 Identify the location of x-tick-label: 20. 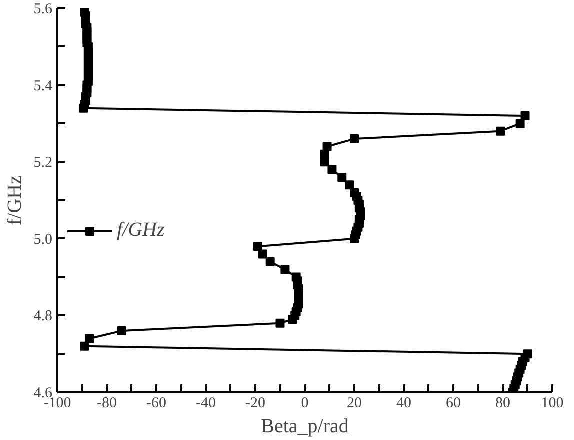
(354, 404).